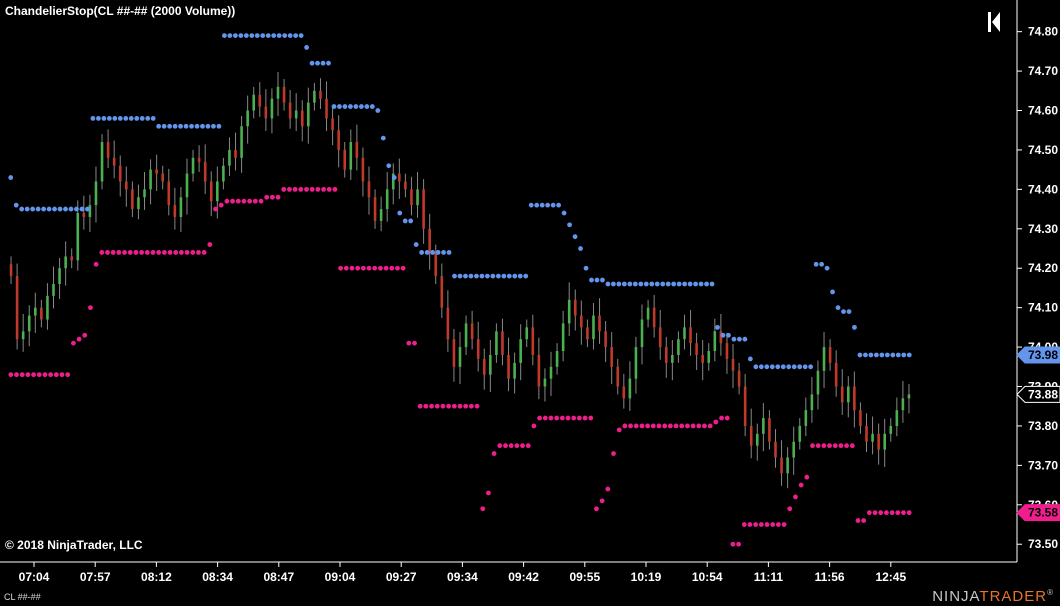 The width and height of the screenshot is (1060, 606). Describe the element at coordinates (34, 577) in the screenshot. I see `x-tick-label: 07:04` at that location.